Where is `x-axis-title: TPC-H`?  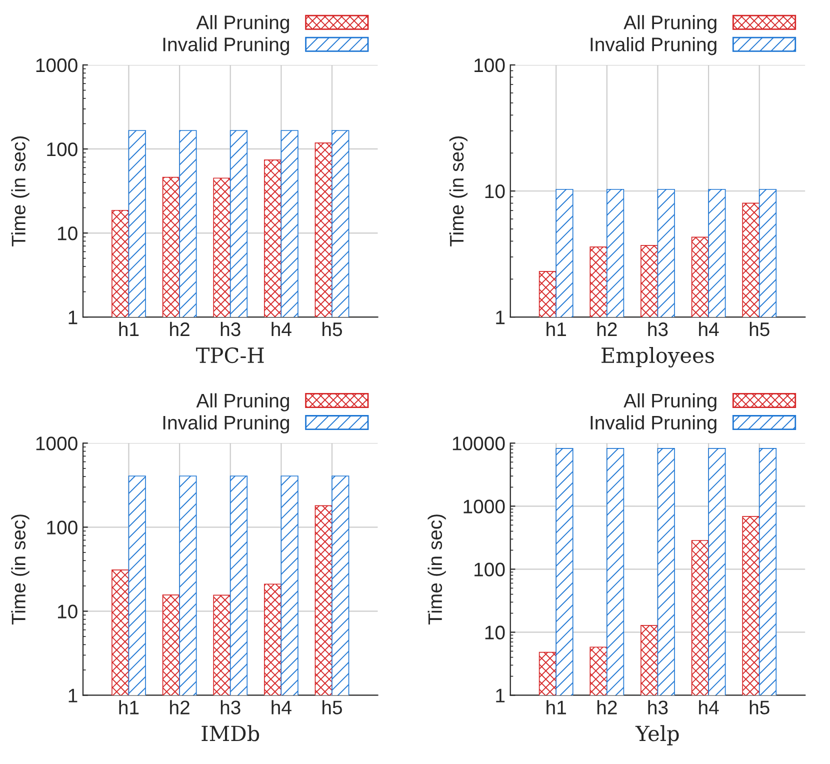
x-axis-title: TPC-H is located at coordinates (230, 355).